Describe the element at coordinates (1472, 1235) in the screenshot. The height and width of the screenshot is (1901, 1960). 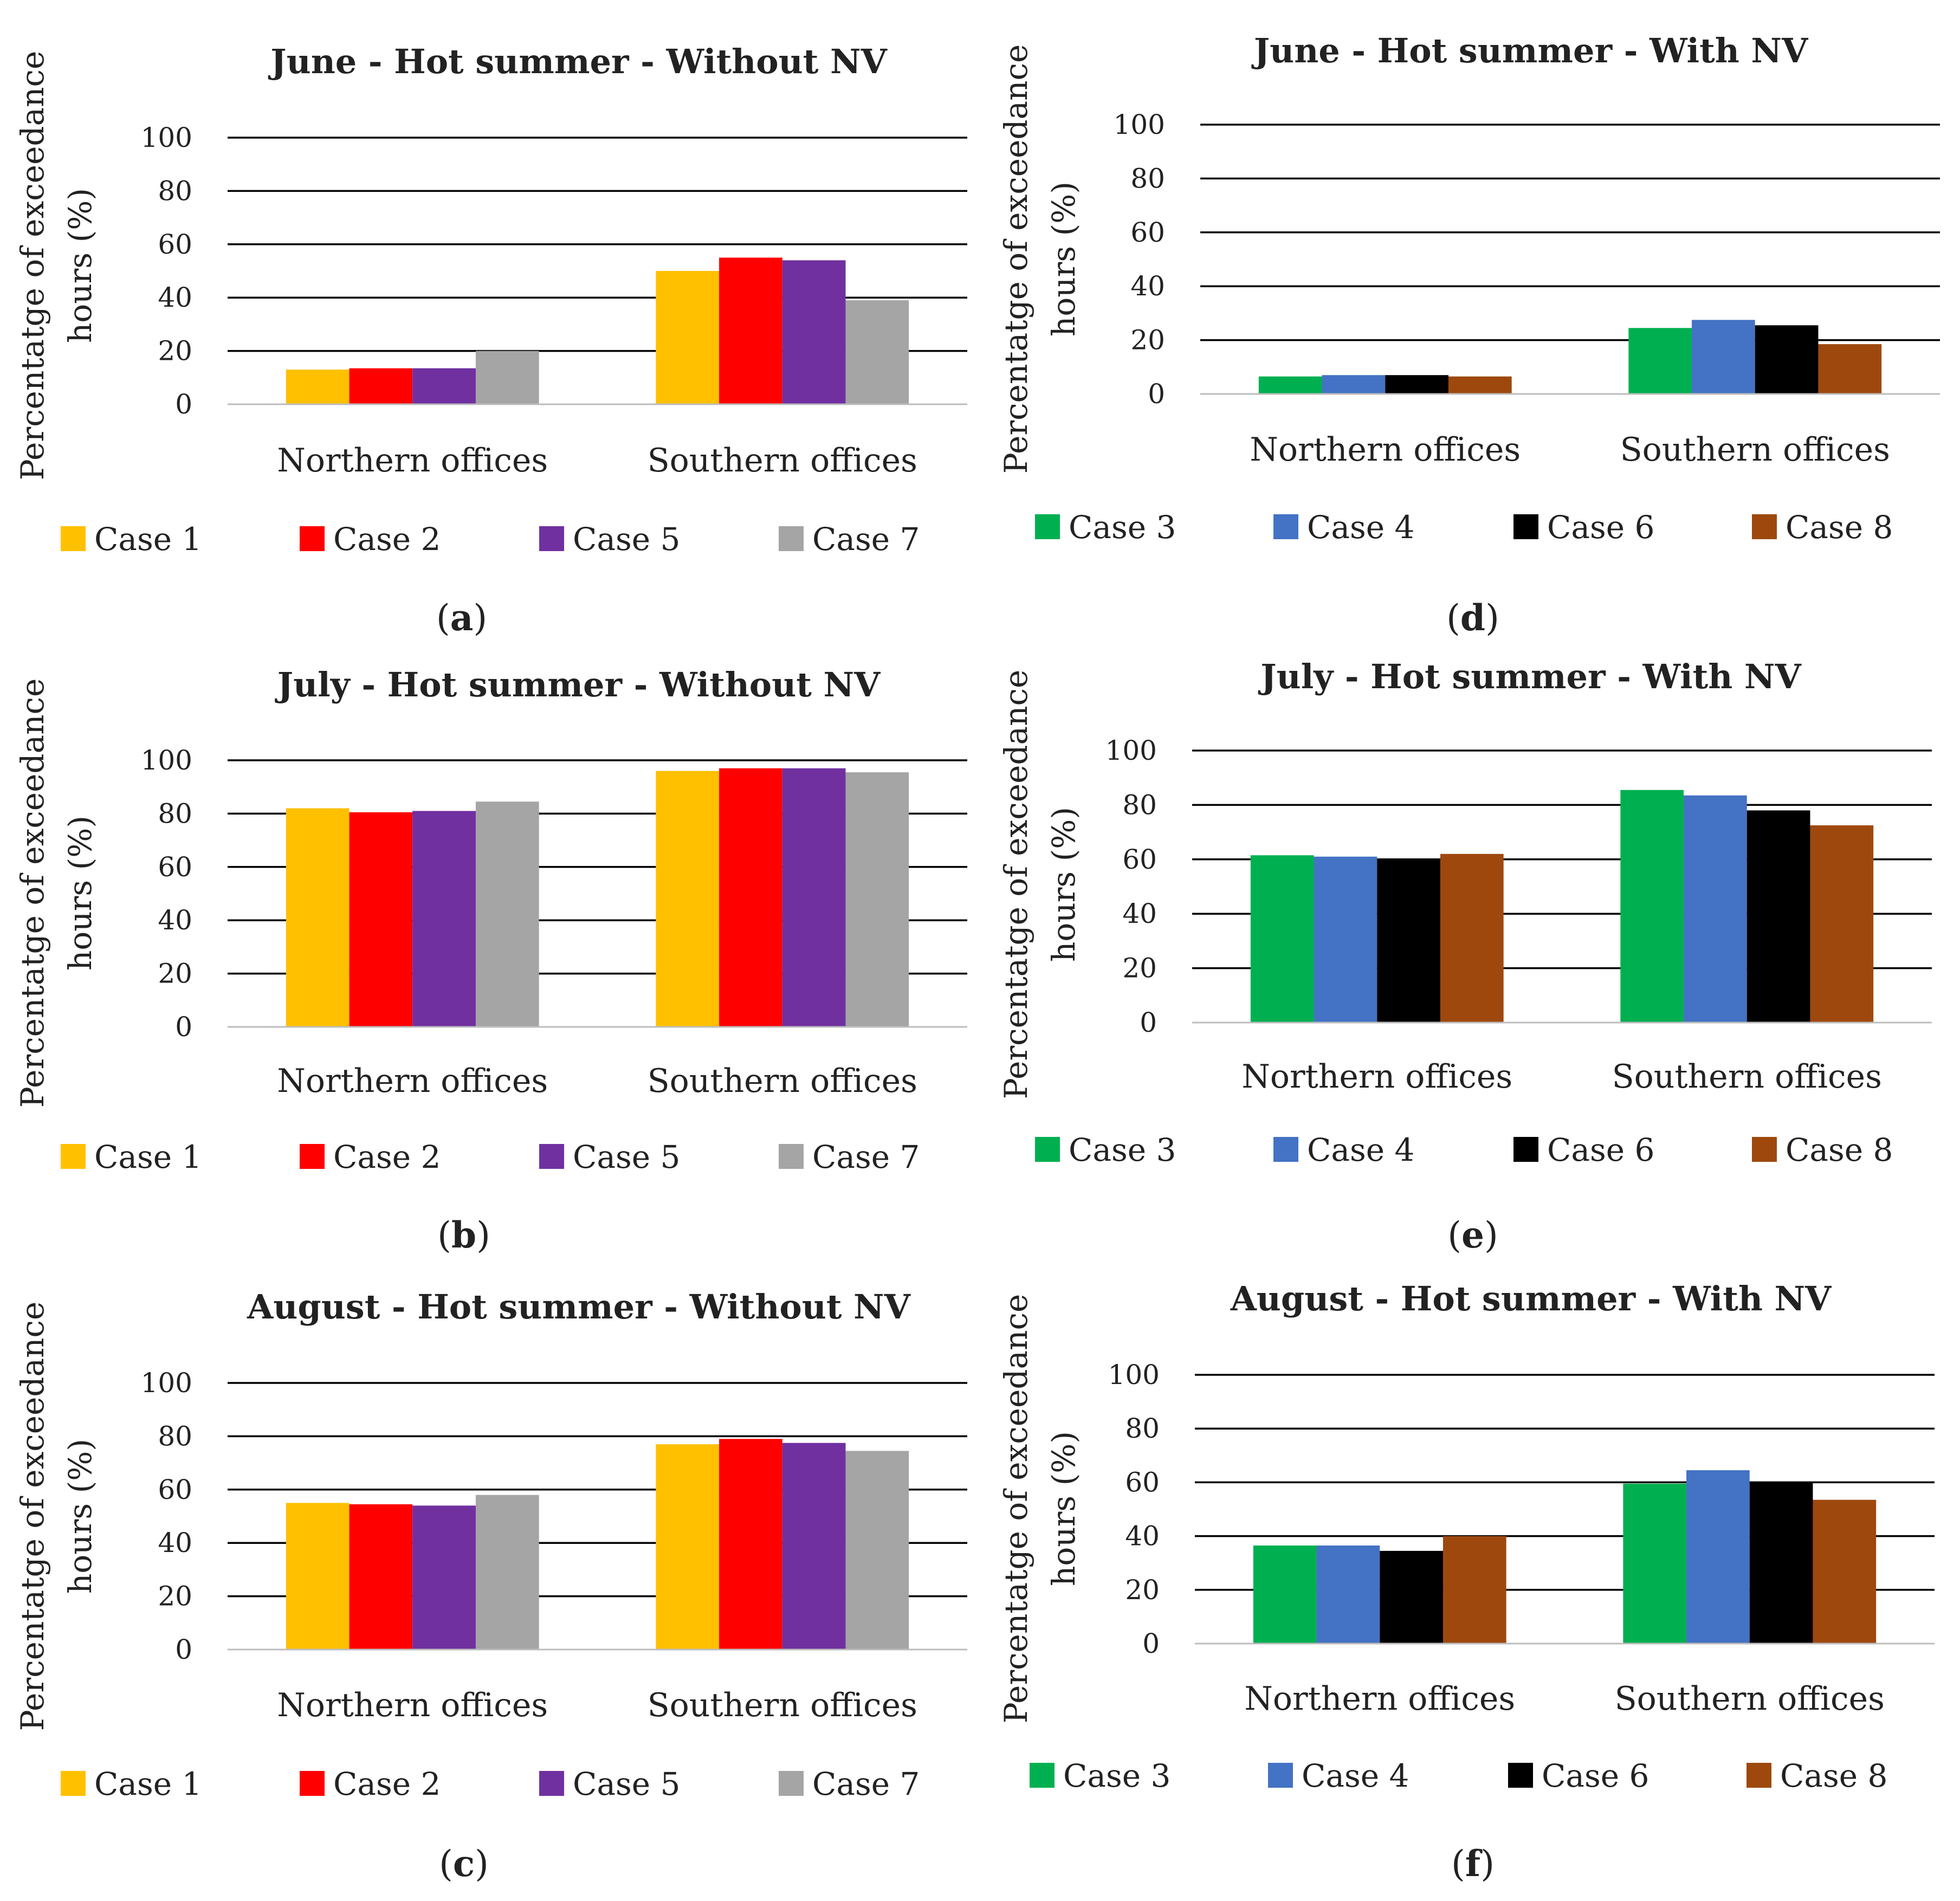
I see `panel-label: (e)` at that location.